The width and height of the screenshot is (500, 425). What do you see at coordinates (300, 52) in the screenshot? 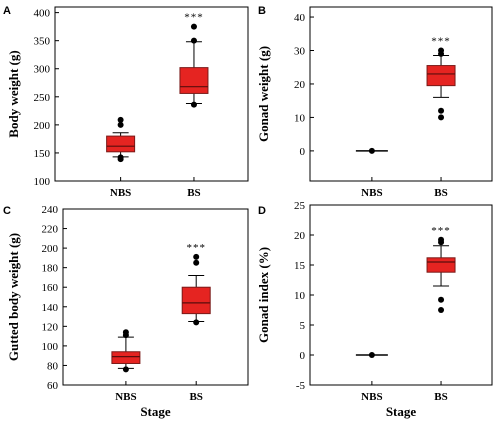
I see `y-tick-label: 30` at bounding box center [300, 52].